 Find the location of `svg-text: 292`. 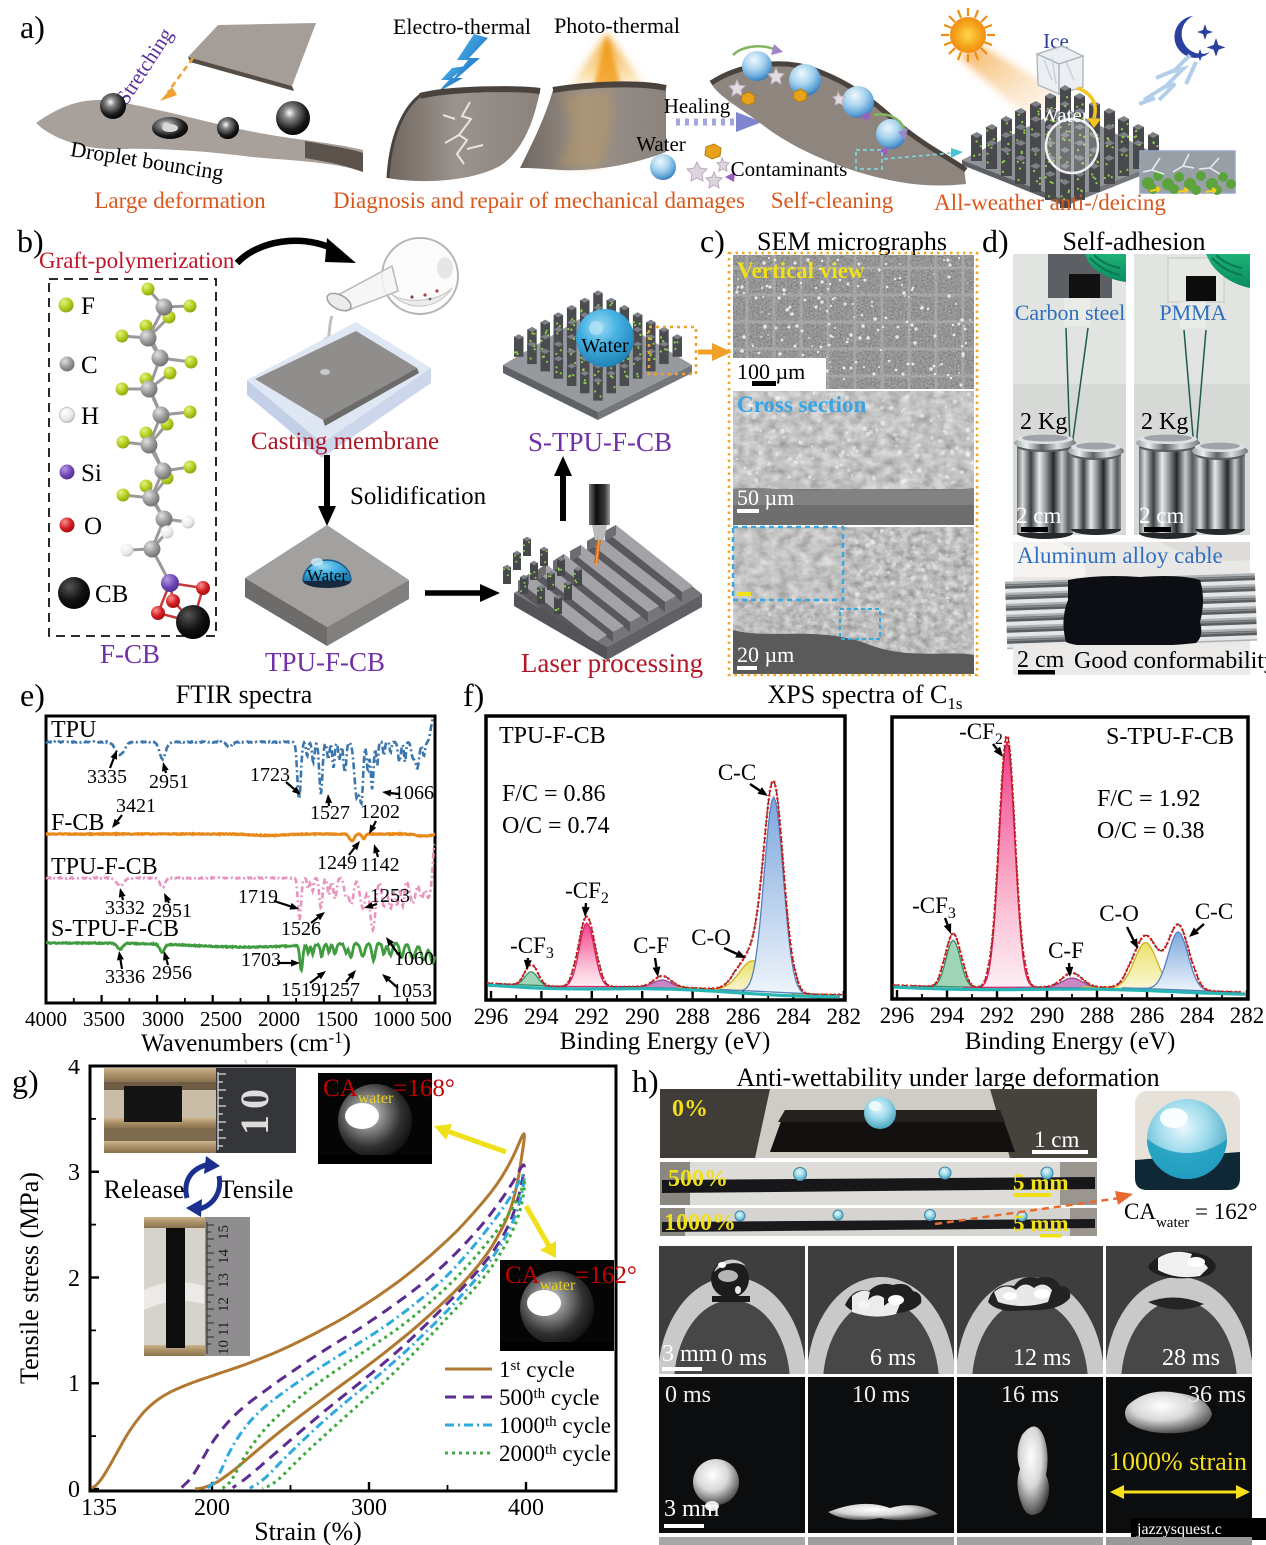

svg-text: 292 is located at coordinates (592, 1016).